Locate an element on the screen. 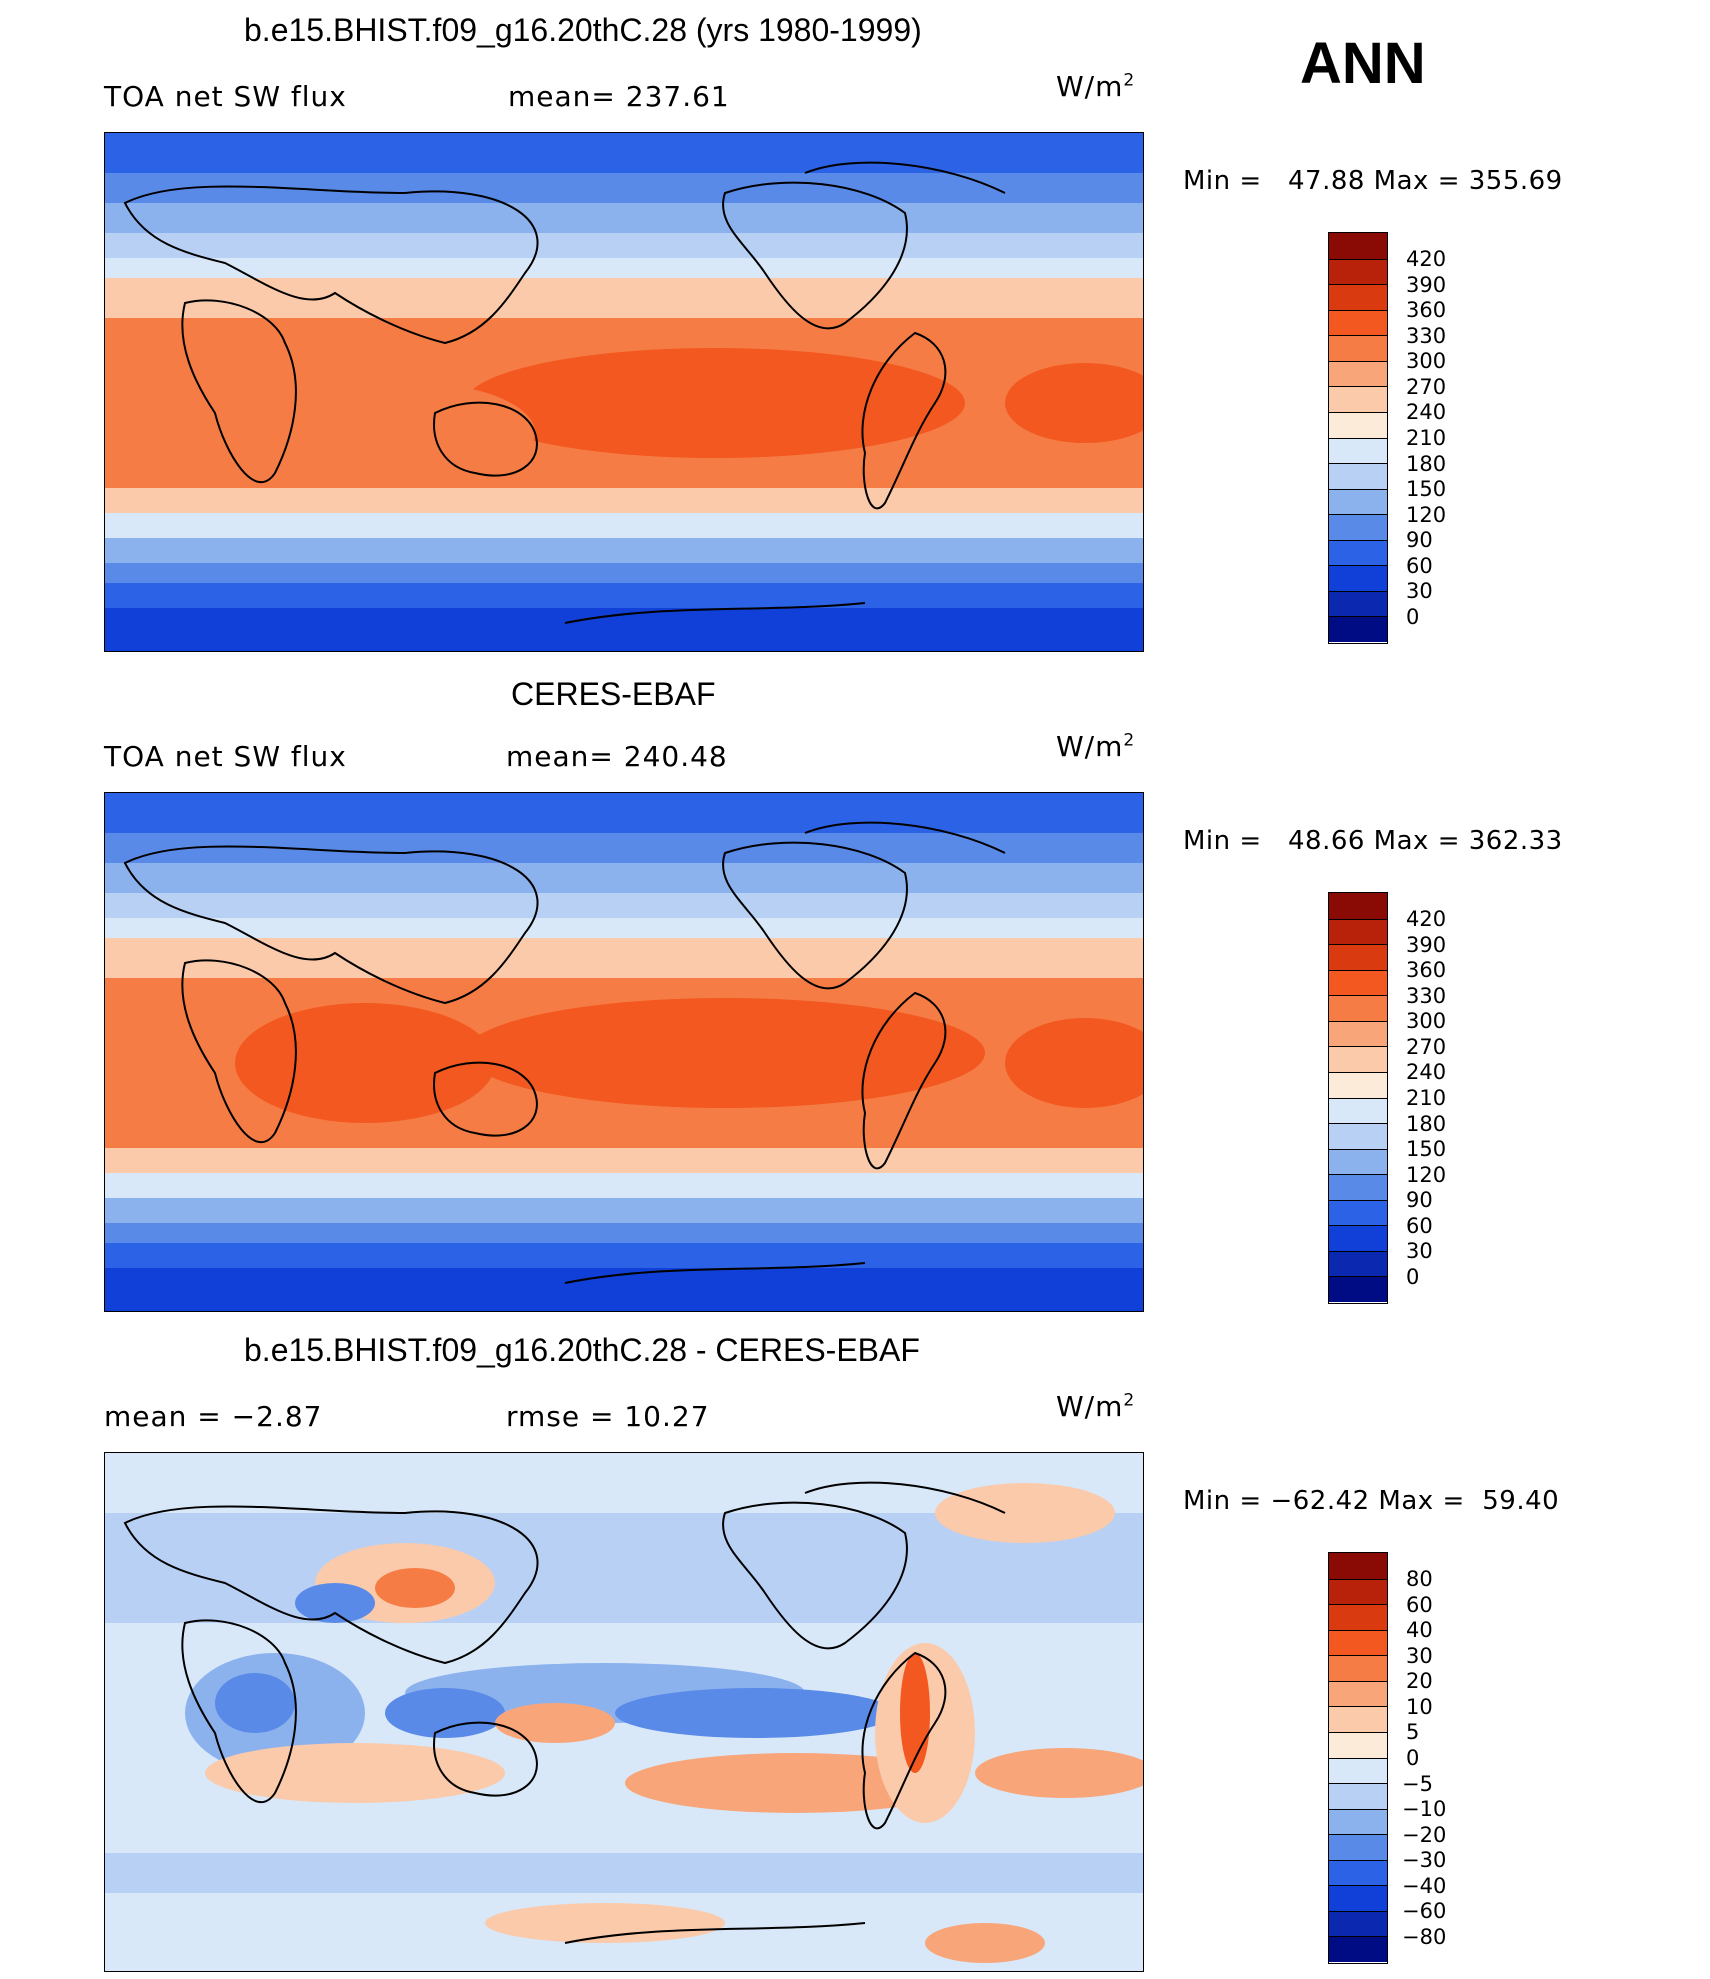 Image resolution: width=1710 pixels, height=1979 pixels. panel-3-units: W/m2 is located at coordinates (1096, 1406).